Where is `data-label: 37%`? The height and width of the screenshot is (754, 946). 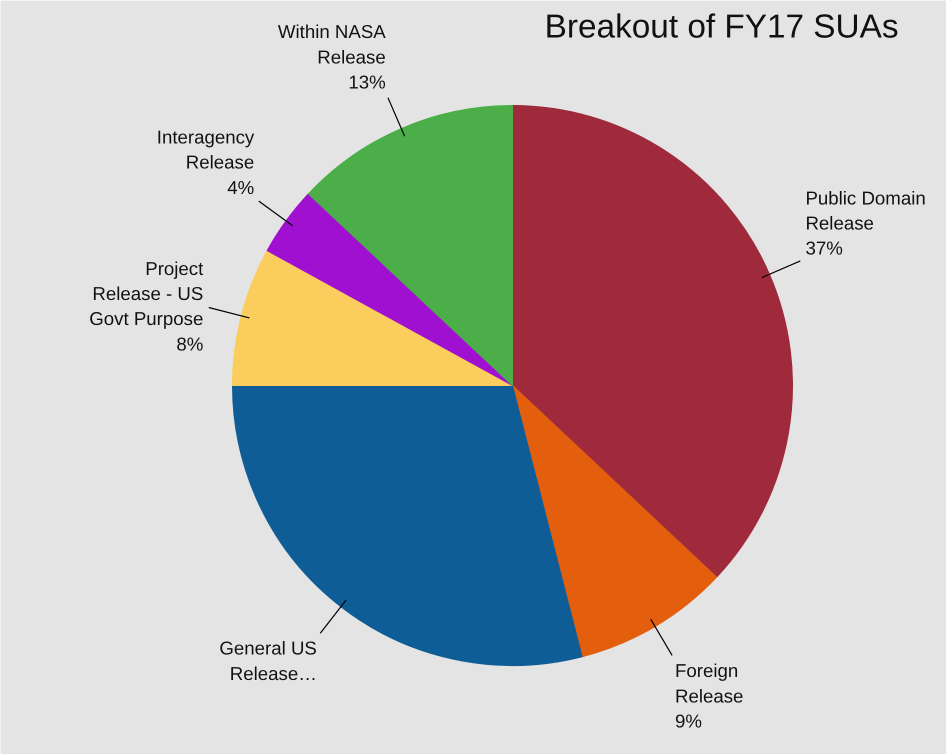 data-label: 37% is located at coordinates (824, 248).